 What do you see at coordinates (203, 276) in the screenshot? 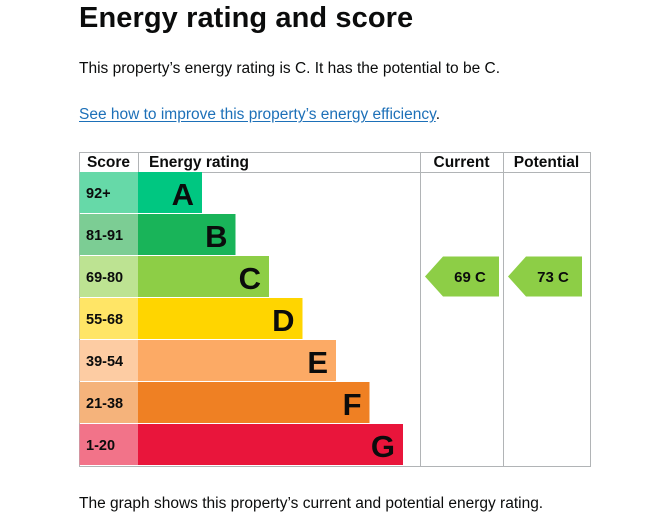
I see `rating-bar-c` at bounding box center [203, 276].